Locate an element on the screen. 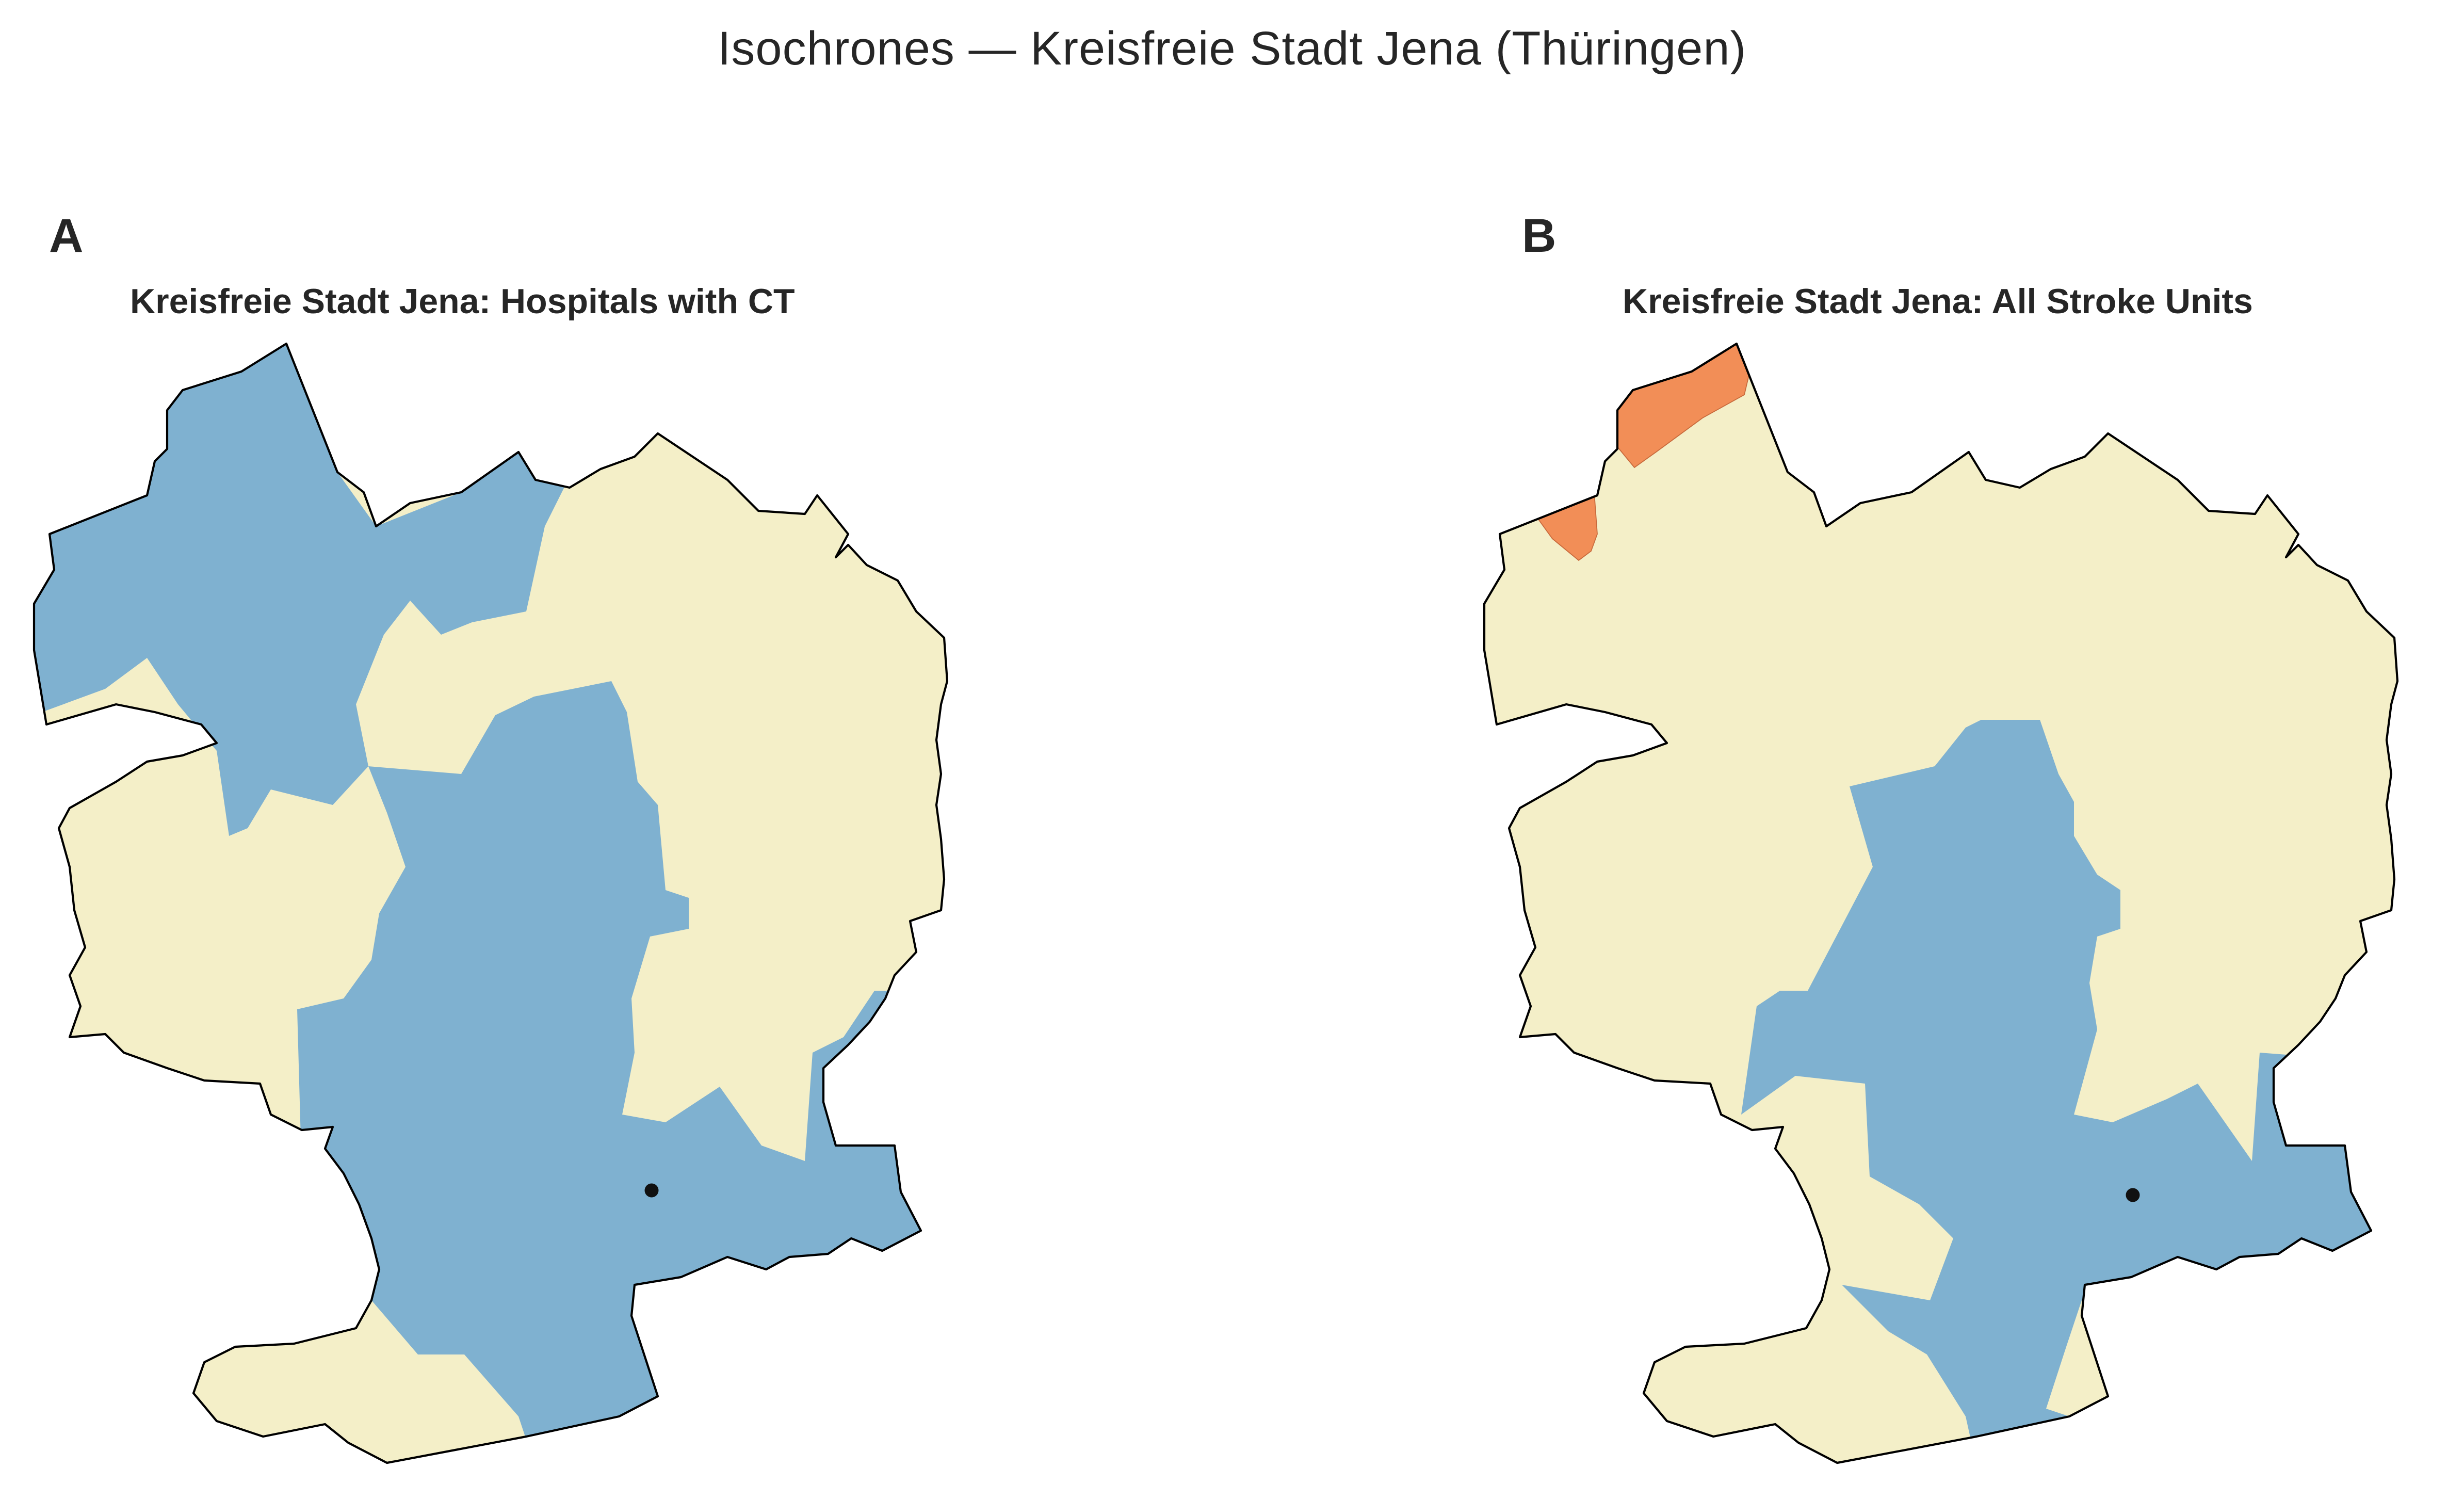 This screenshot has height=1500, width=2464. panel-b-letter: B is located at coordinates (1539, 236).